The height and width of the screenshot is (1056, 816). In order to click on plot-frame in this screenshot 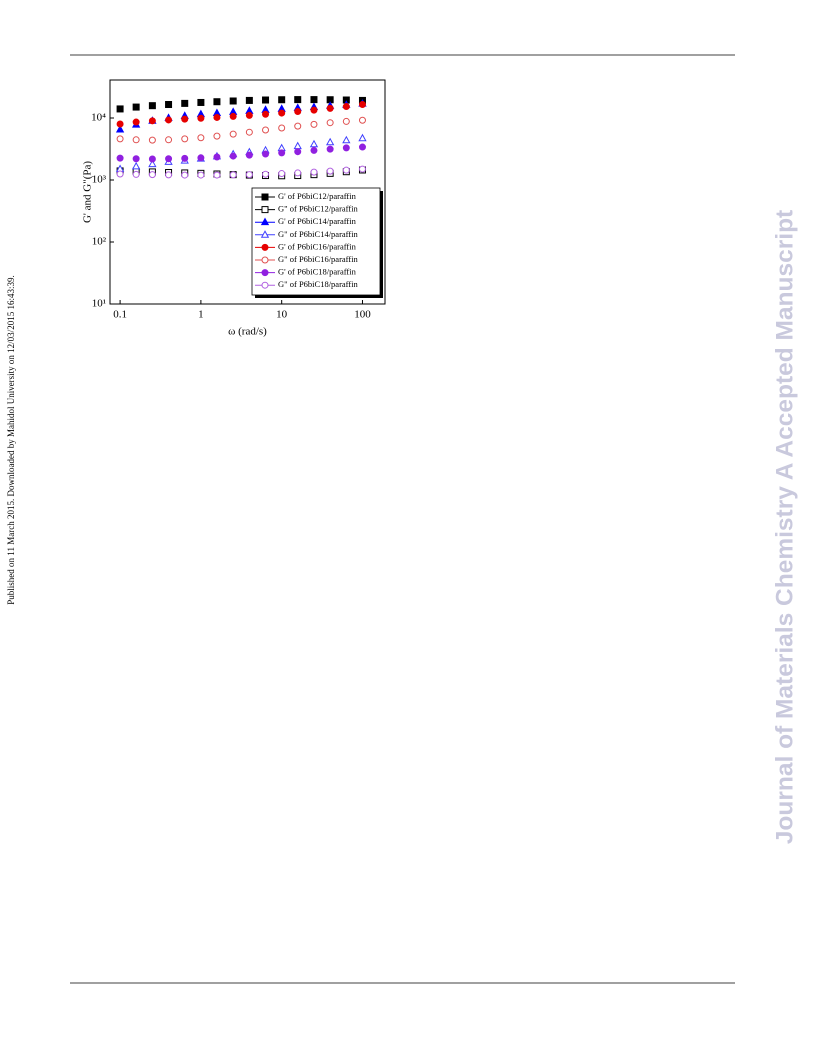, I will do `click(247, 192)`.